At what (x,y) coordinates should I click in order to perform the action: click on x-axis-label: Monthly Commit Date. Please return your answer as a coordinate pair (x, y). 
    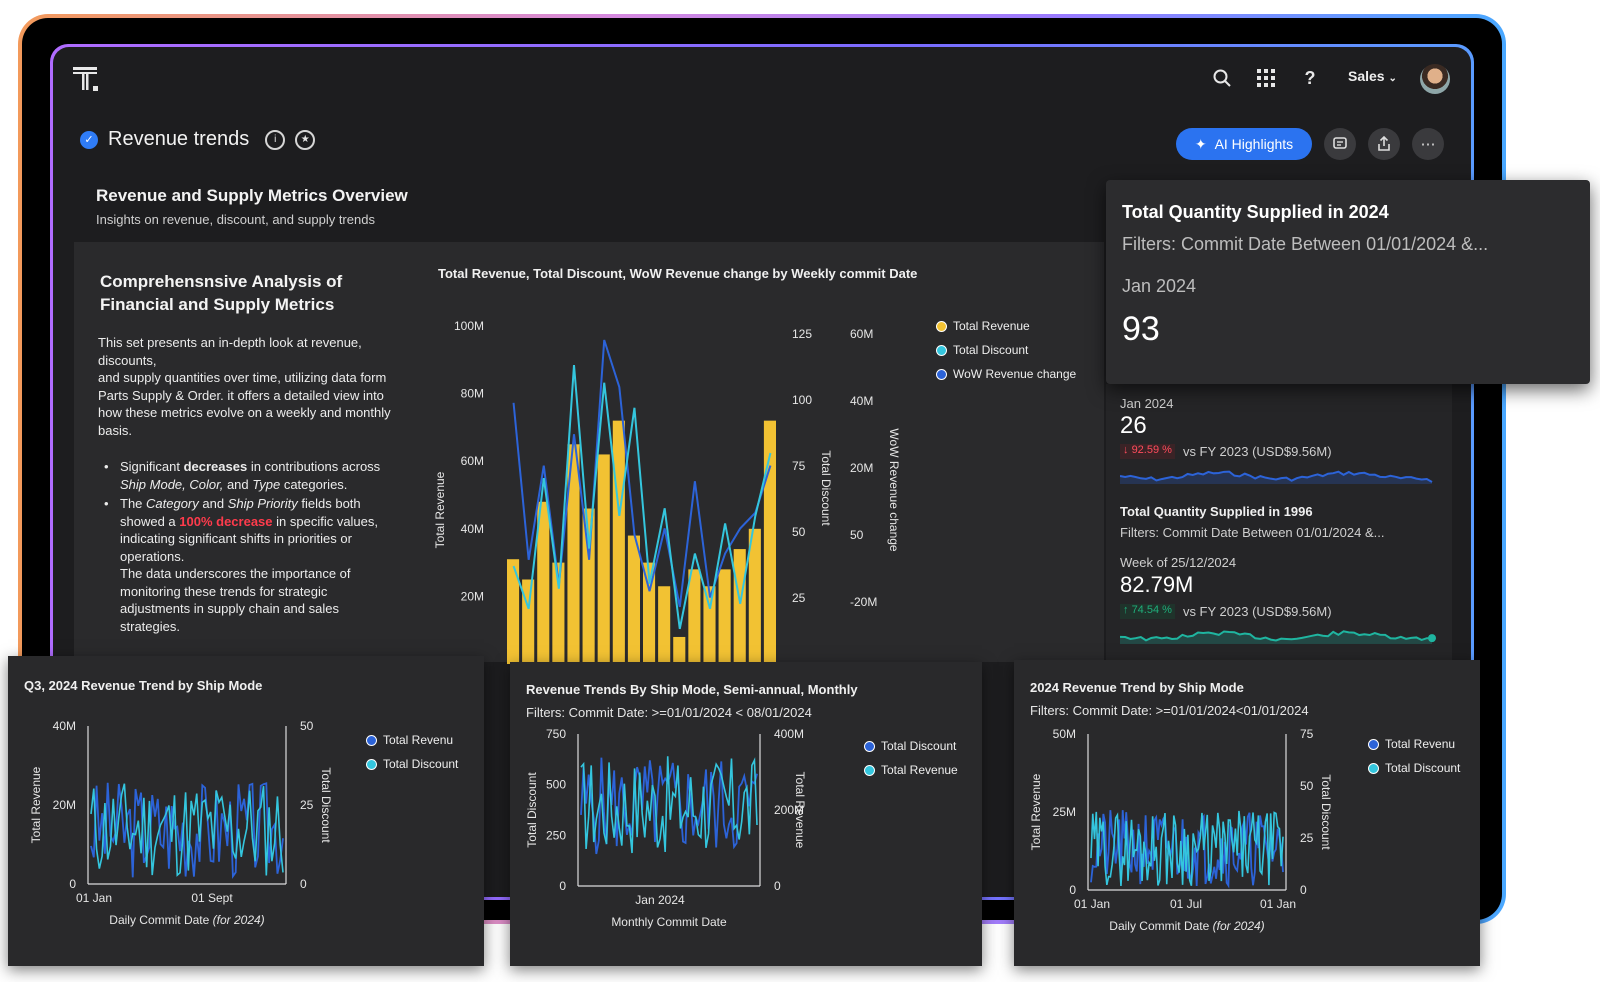
    Looking at the image, I should click on (669, 922).